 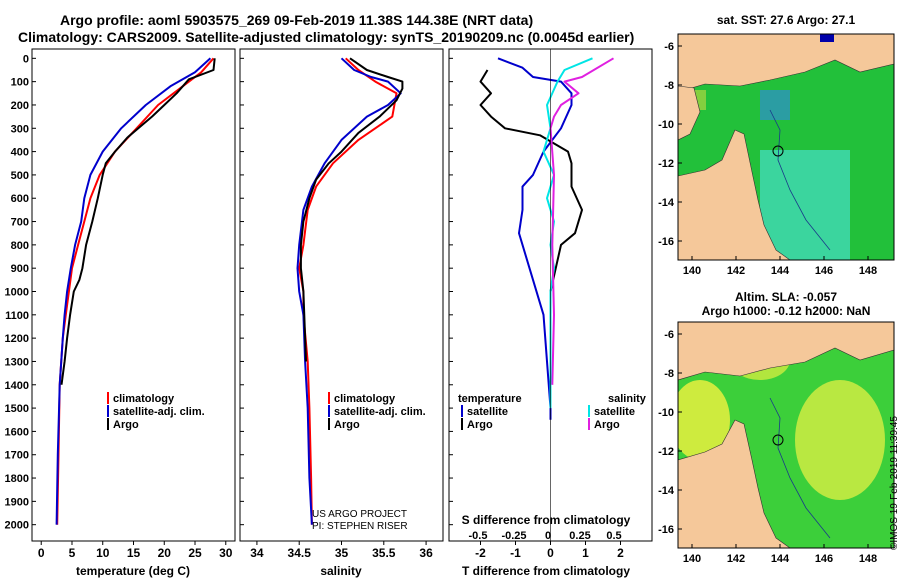 What do you see at coordinates (513, 536) in the screenshot?
I see `sdiff-tick-2: -0.25` at bounding box center [513, 536].